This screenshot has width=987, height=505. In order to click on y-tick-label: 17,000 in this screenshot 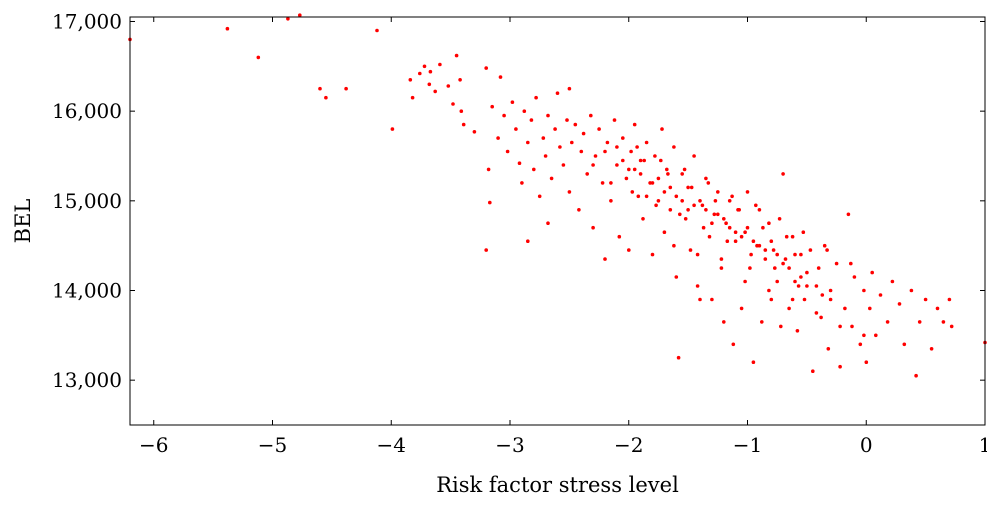, I will do `click(87, 21)`.